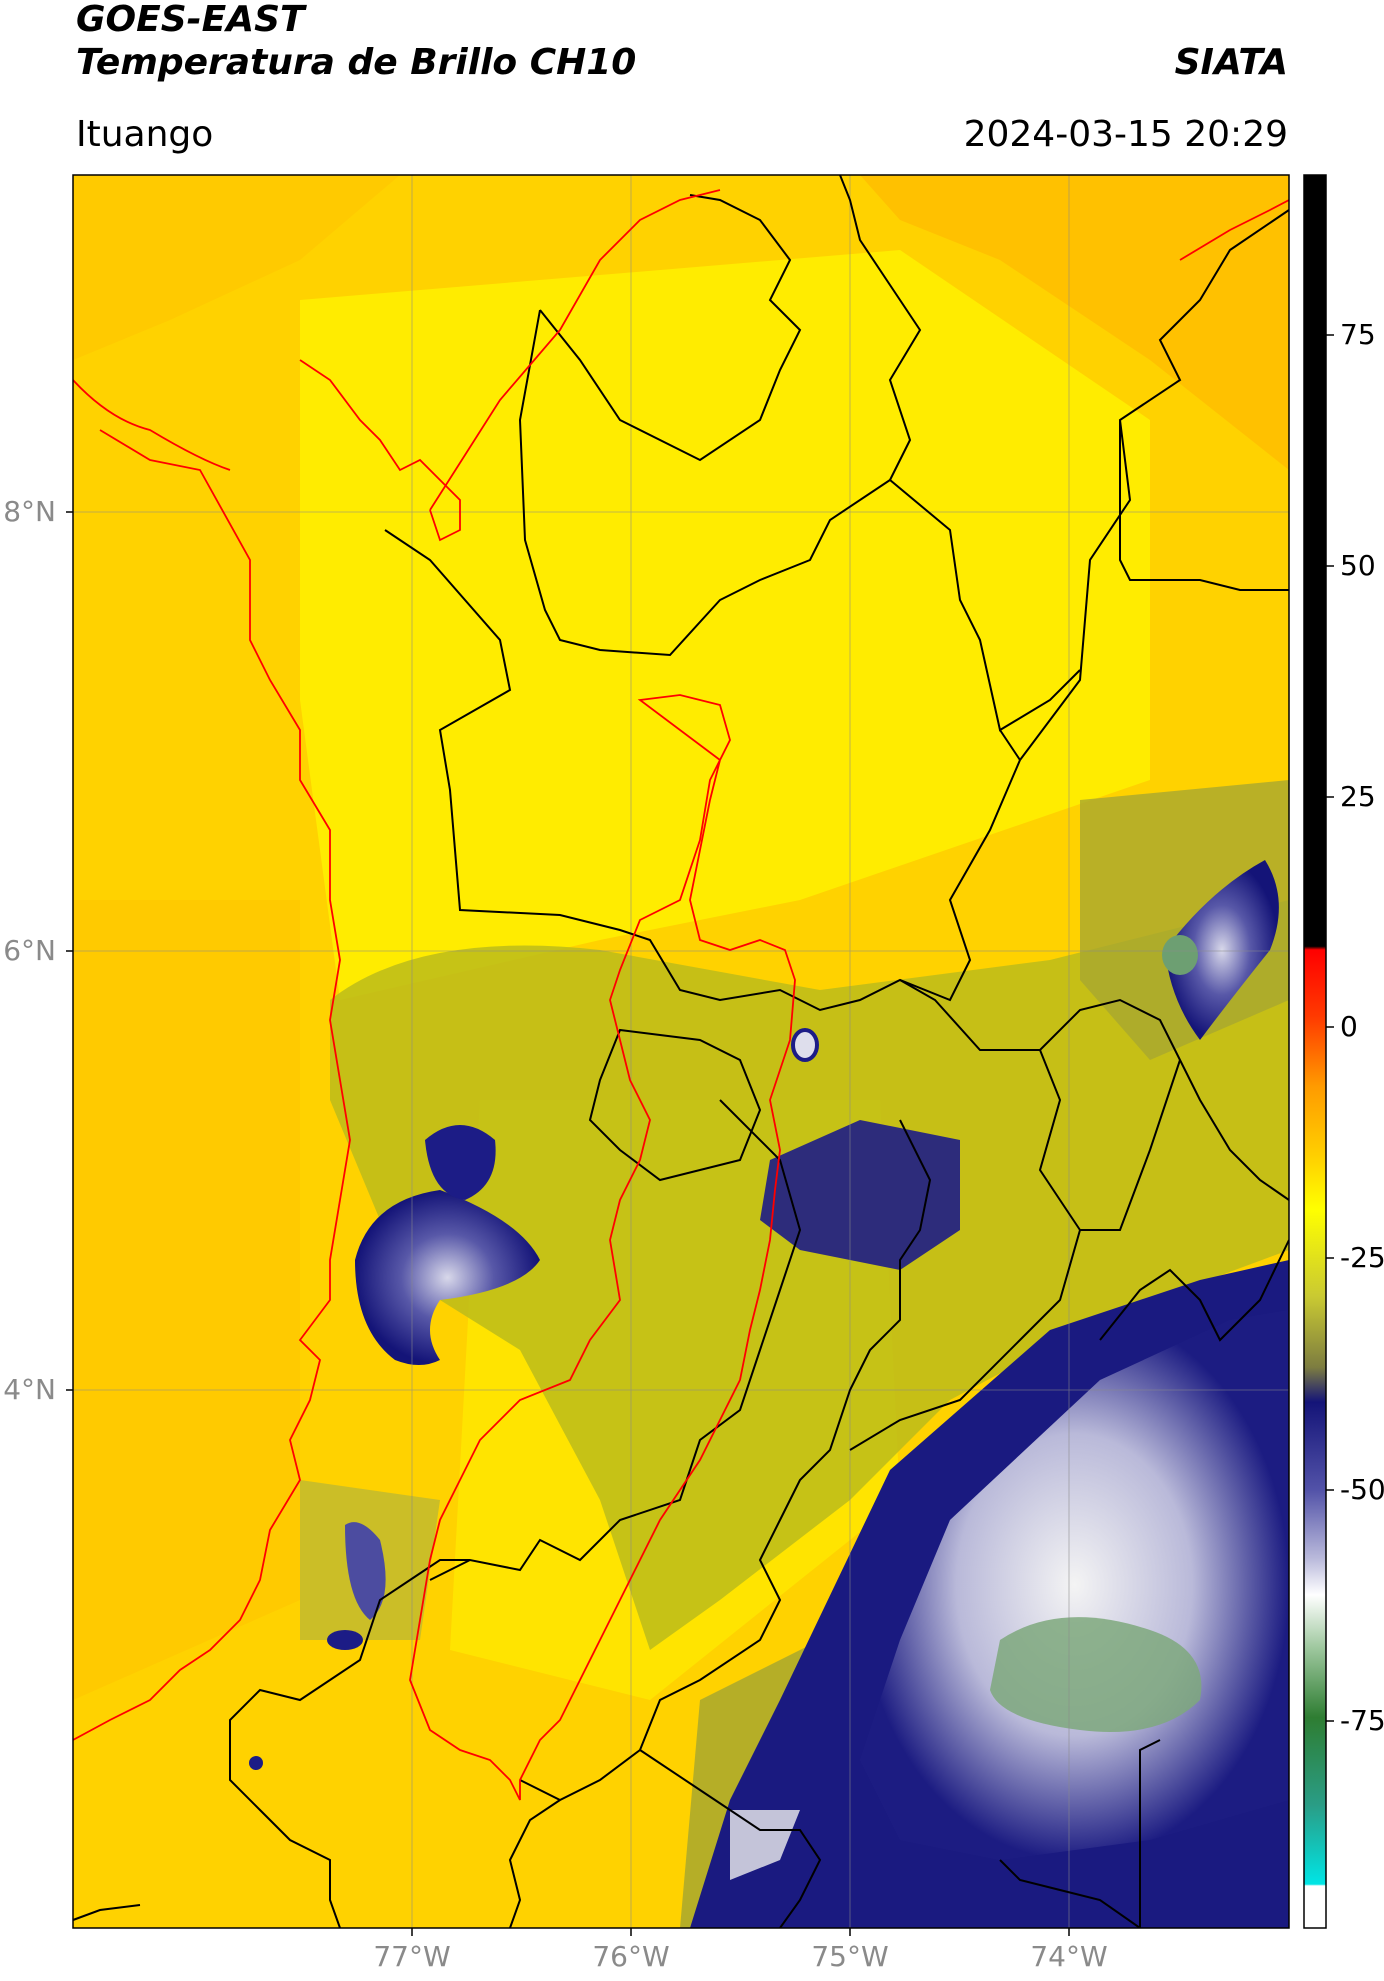  What do you see at coordinates (1330, 1028) in the screenshot?
I see `colorbar-ticks` at bounding box center [1330, 1028].